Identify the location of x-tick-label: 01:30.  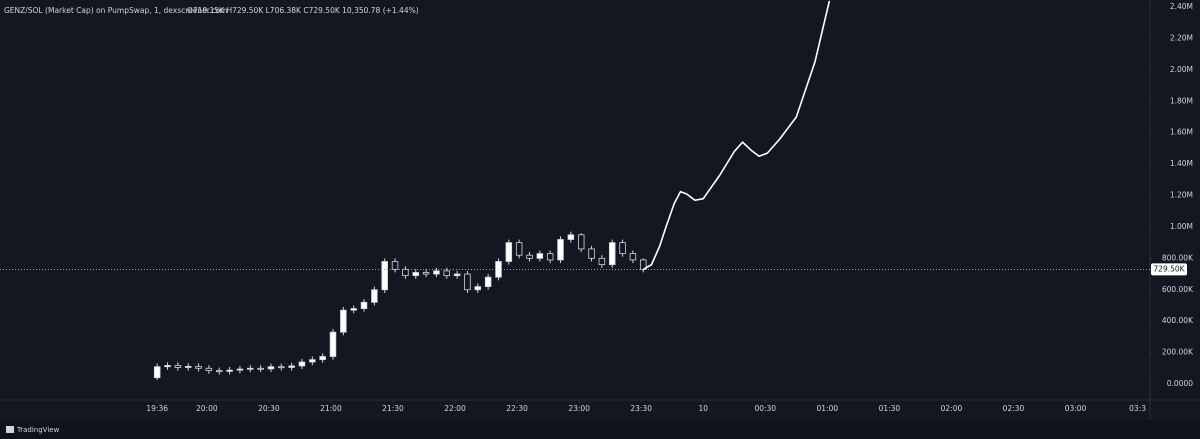
(890, 408).